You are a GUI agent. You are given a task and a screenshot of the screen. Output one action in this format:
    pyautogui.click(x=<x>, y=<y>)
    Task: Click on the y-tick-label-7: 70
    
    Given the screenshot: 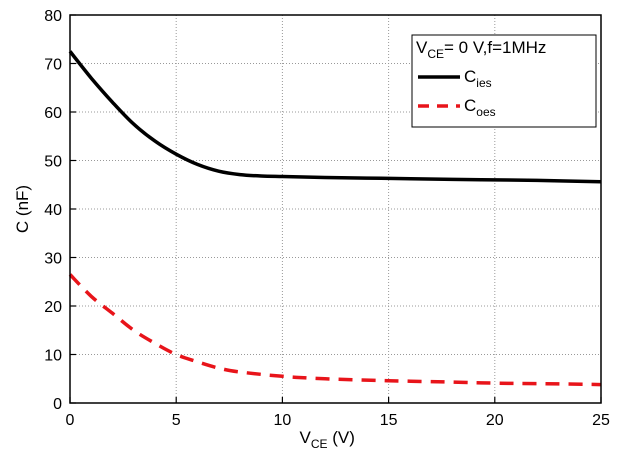 What is the action you would take?
    pyautogui.click(x=53, y=65)
    